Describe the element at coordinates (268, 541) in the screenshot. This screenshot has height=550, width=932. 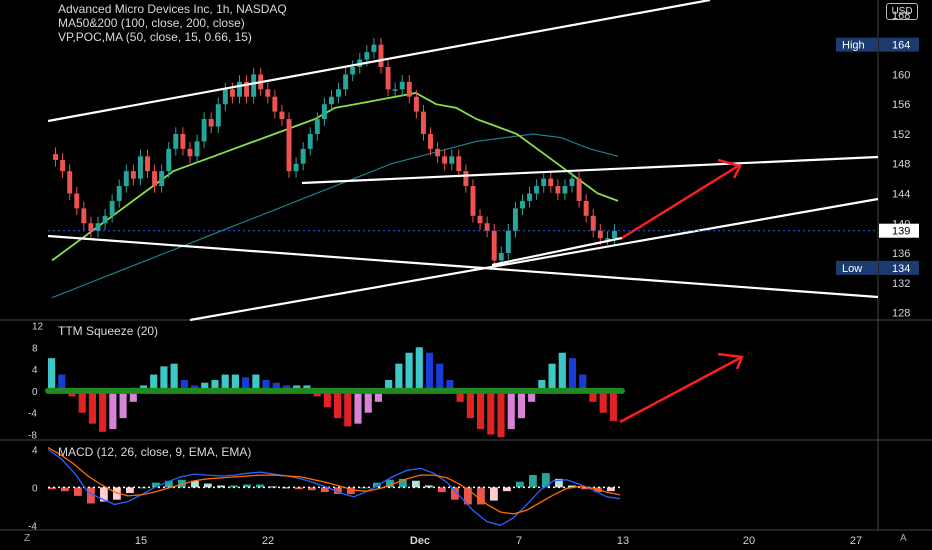
I see `time-tick-label: 22` at that location.